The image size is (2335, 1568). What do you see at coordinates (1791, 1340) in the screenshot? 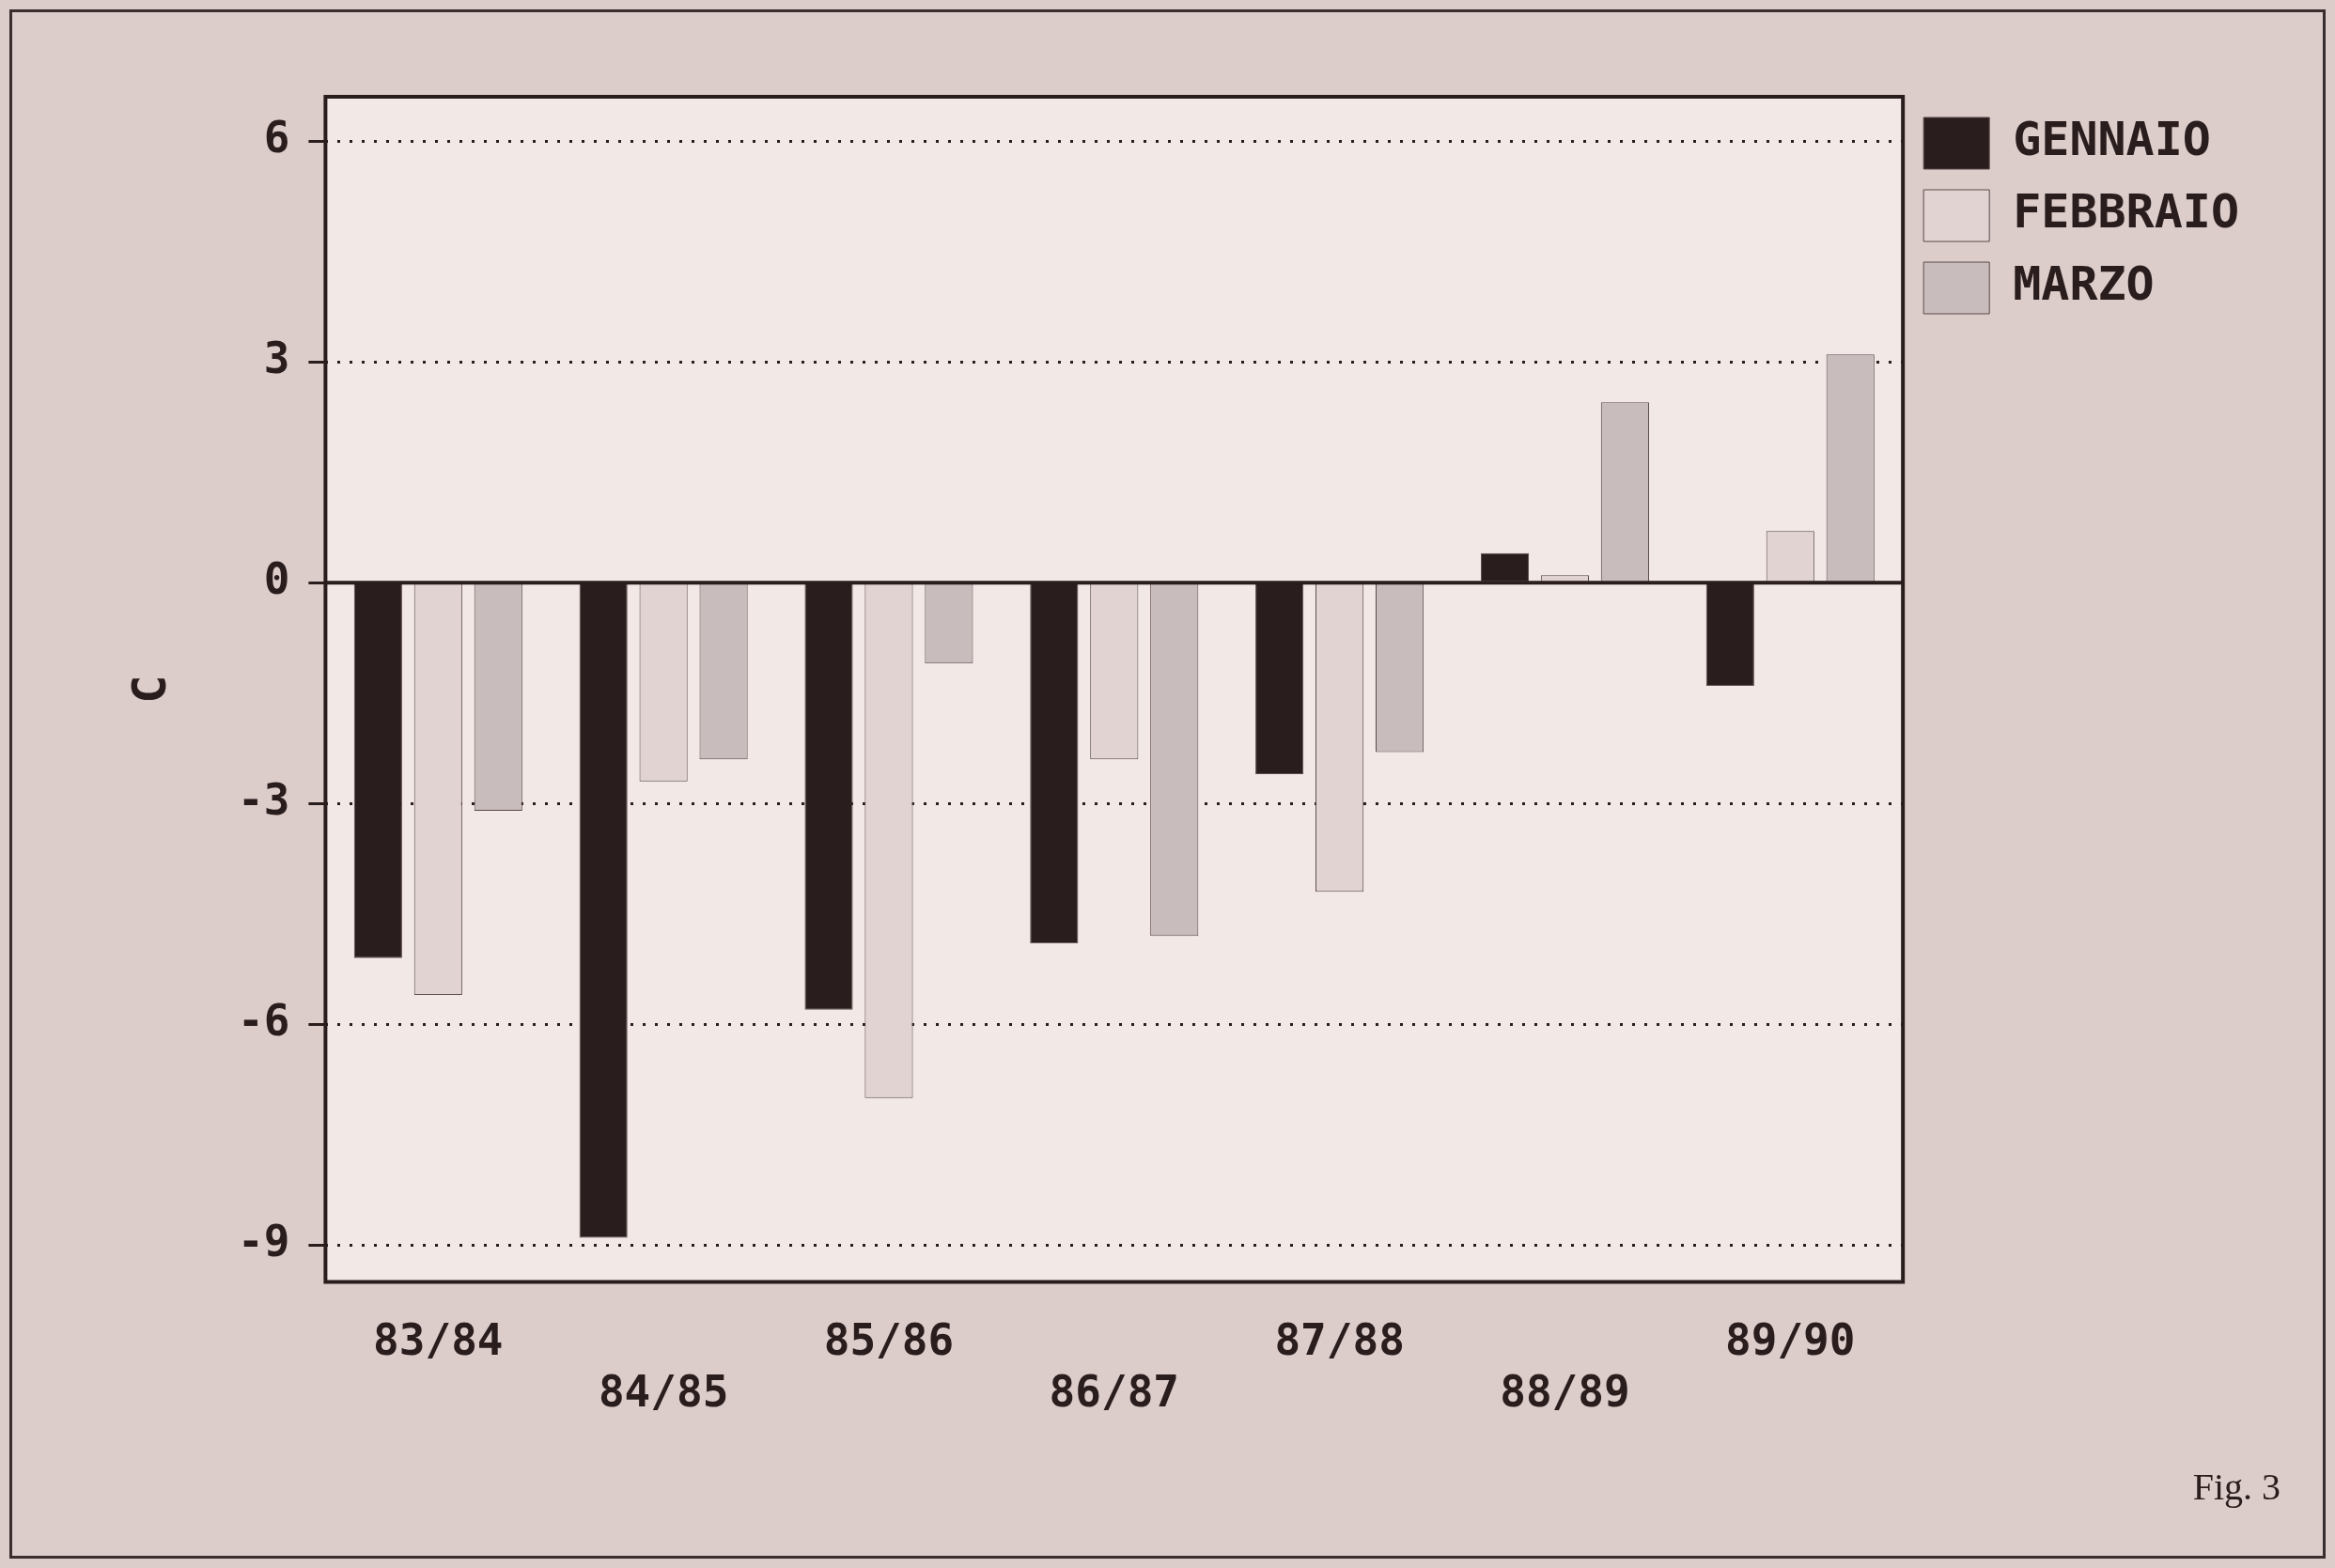
I see `x-tick-label: 89/90` at bounding box center [1791, 1340].